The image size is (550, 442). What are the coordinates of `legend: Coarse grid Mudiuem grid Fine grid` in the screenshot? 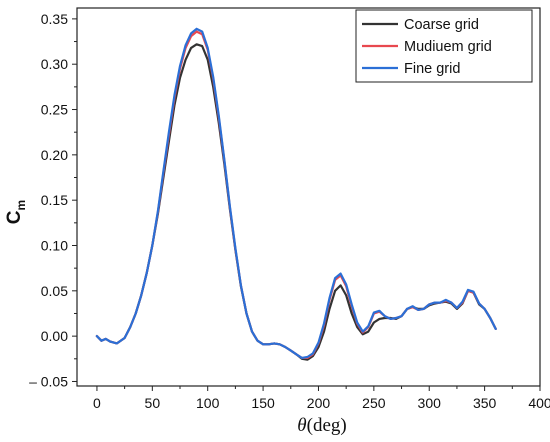 It's located at (444, 46).